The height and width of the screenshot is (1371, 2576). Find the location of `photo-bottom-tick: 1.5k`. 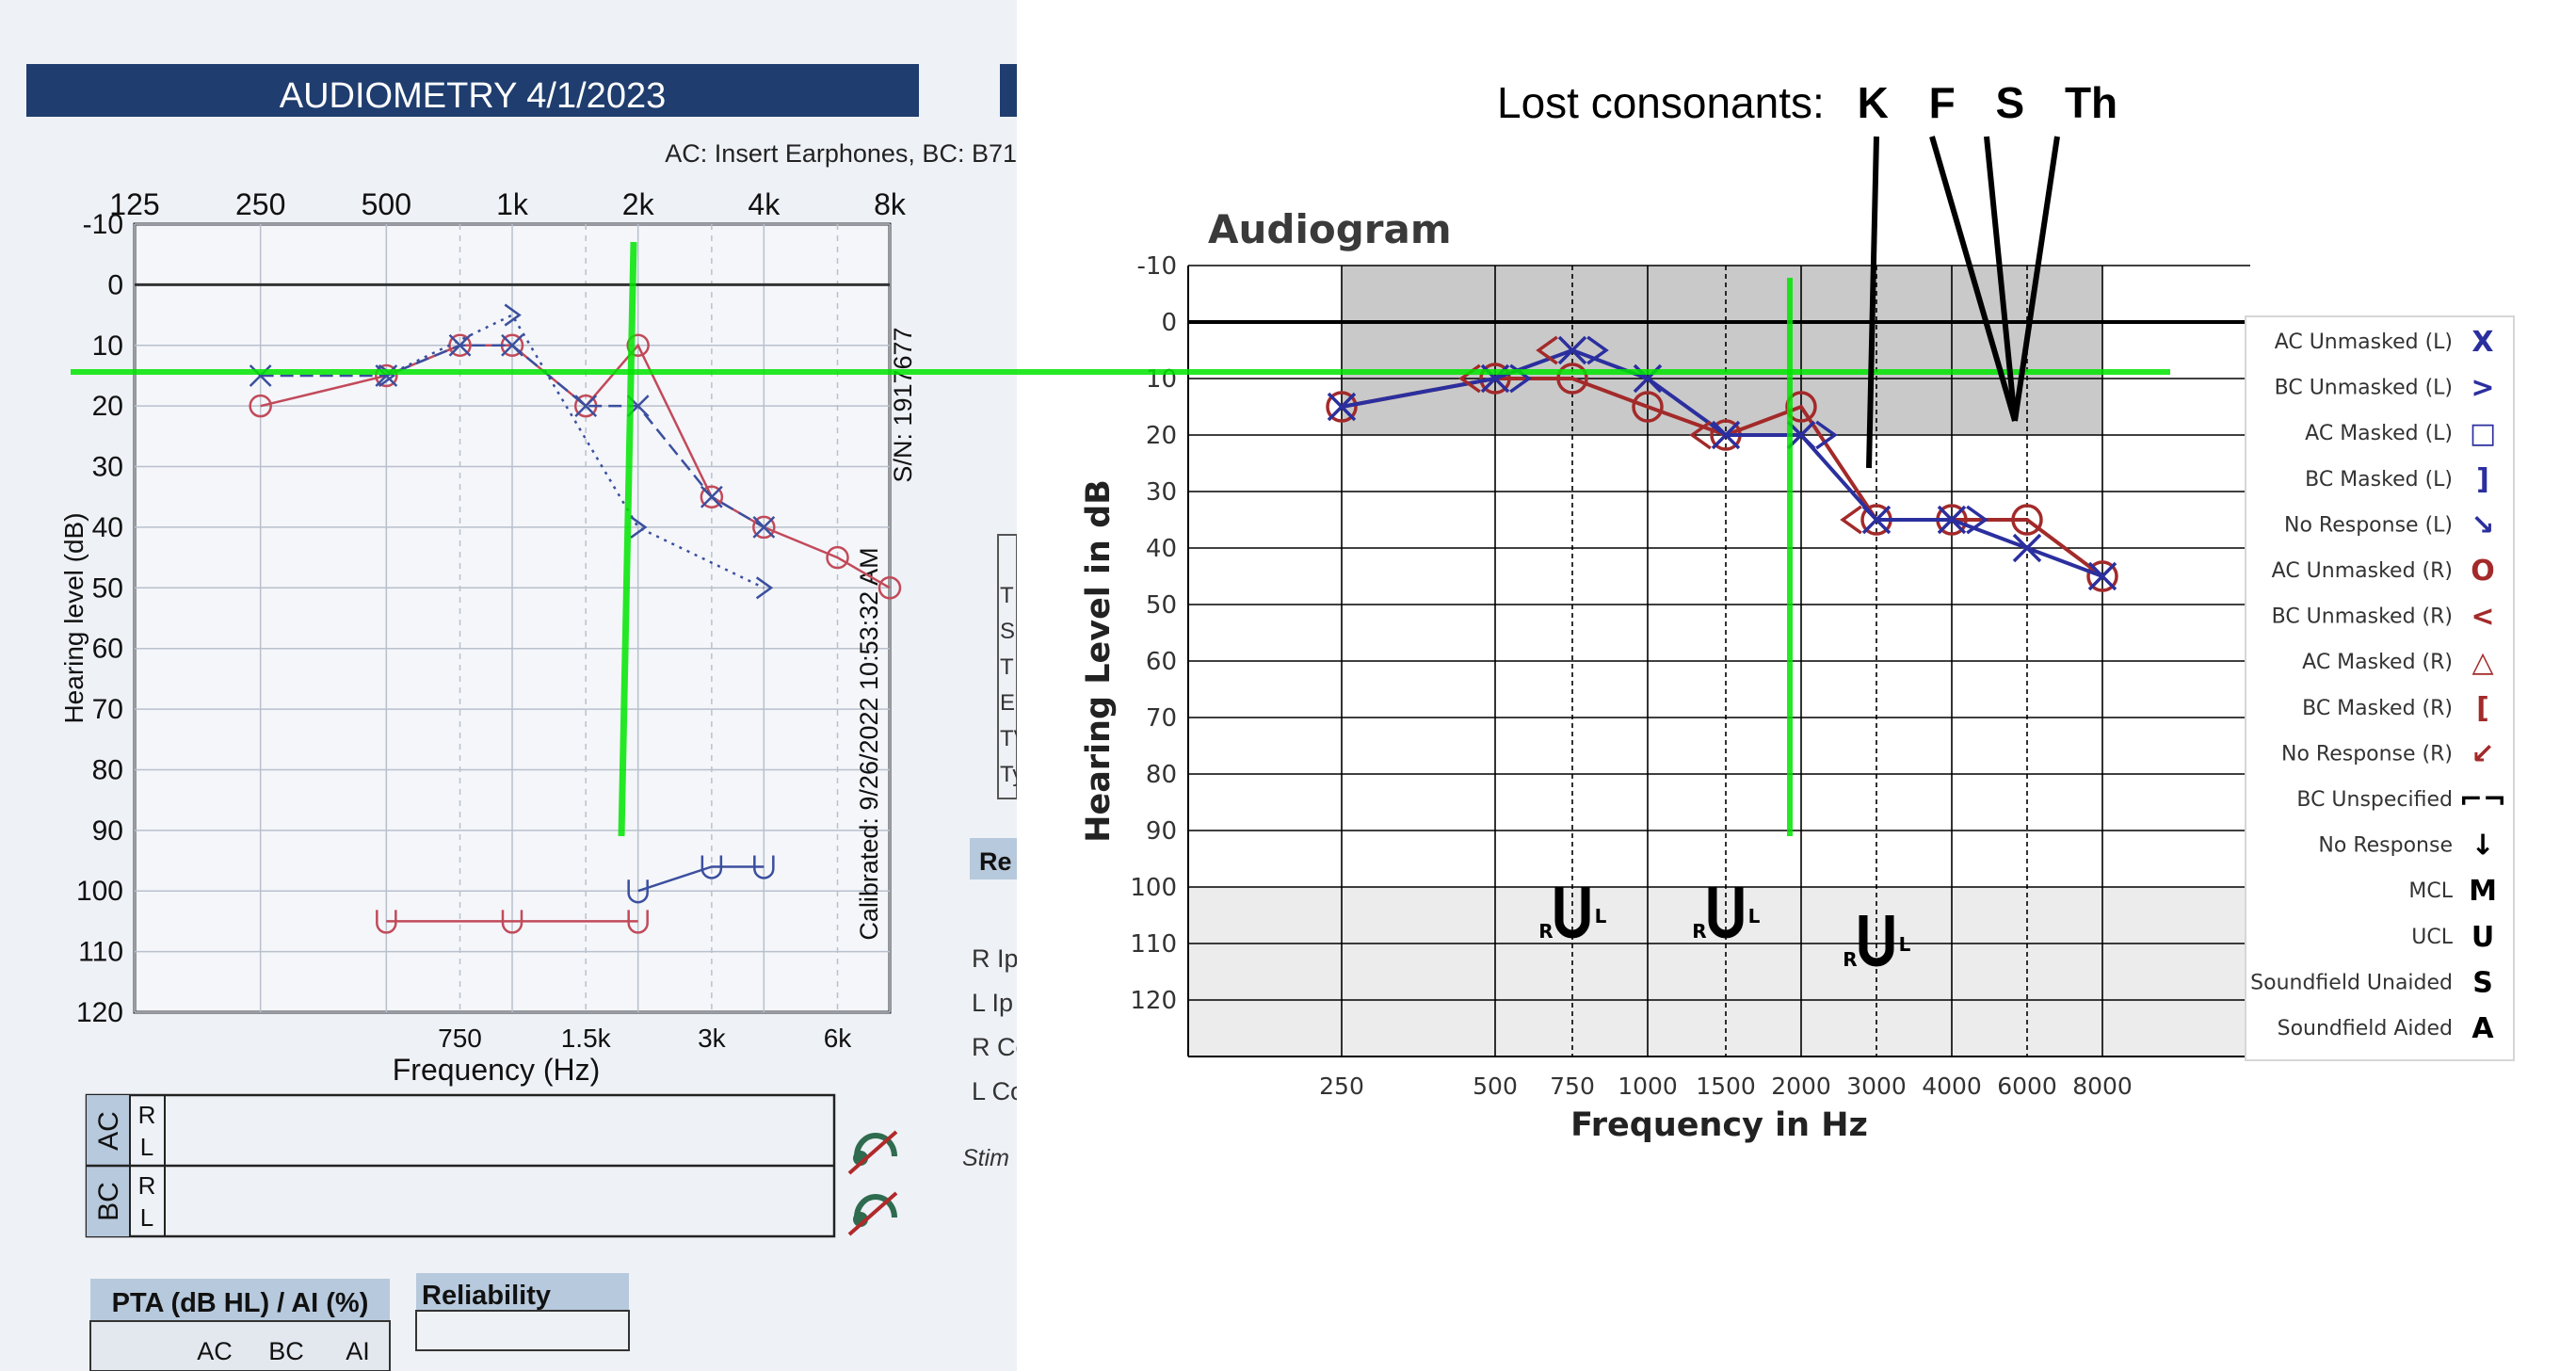

photo-bottom-tick: 1.5k is located at coordinates (586, 1038).